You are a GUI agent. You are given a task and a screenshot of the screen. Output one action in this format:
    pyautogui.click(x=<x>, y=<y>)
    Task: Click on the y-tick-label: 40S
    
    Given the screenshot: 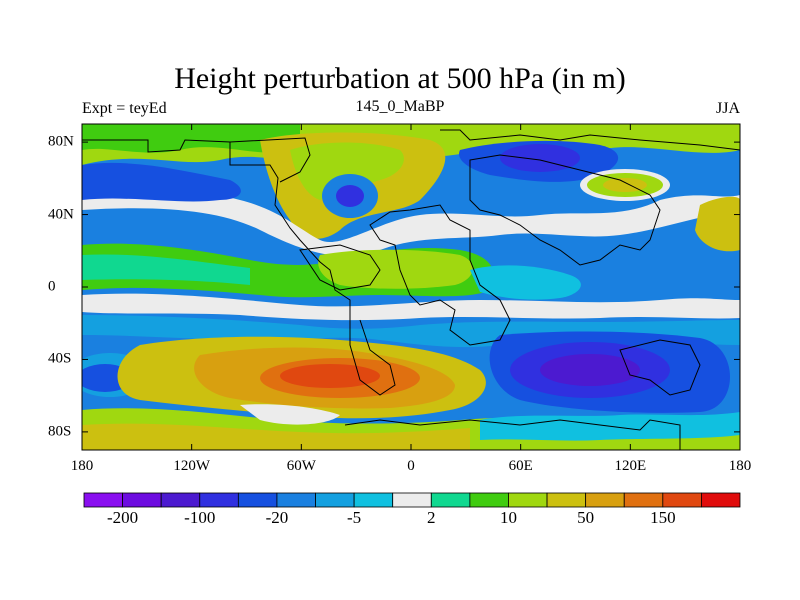 What is the action you would take?
    pyautogui.click(x=60, y=358)
    